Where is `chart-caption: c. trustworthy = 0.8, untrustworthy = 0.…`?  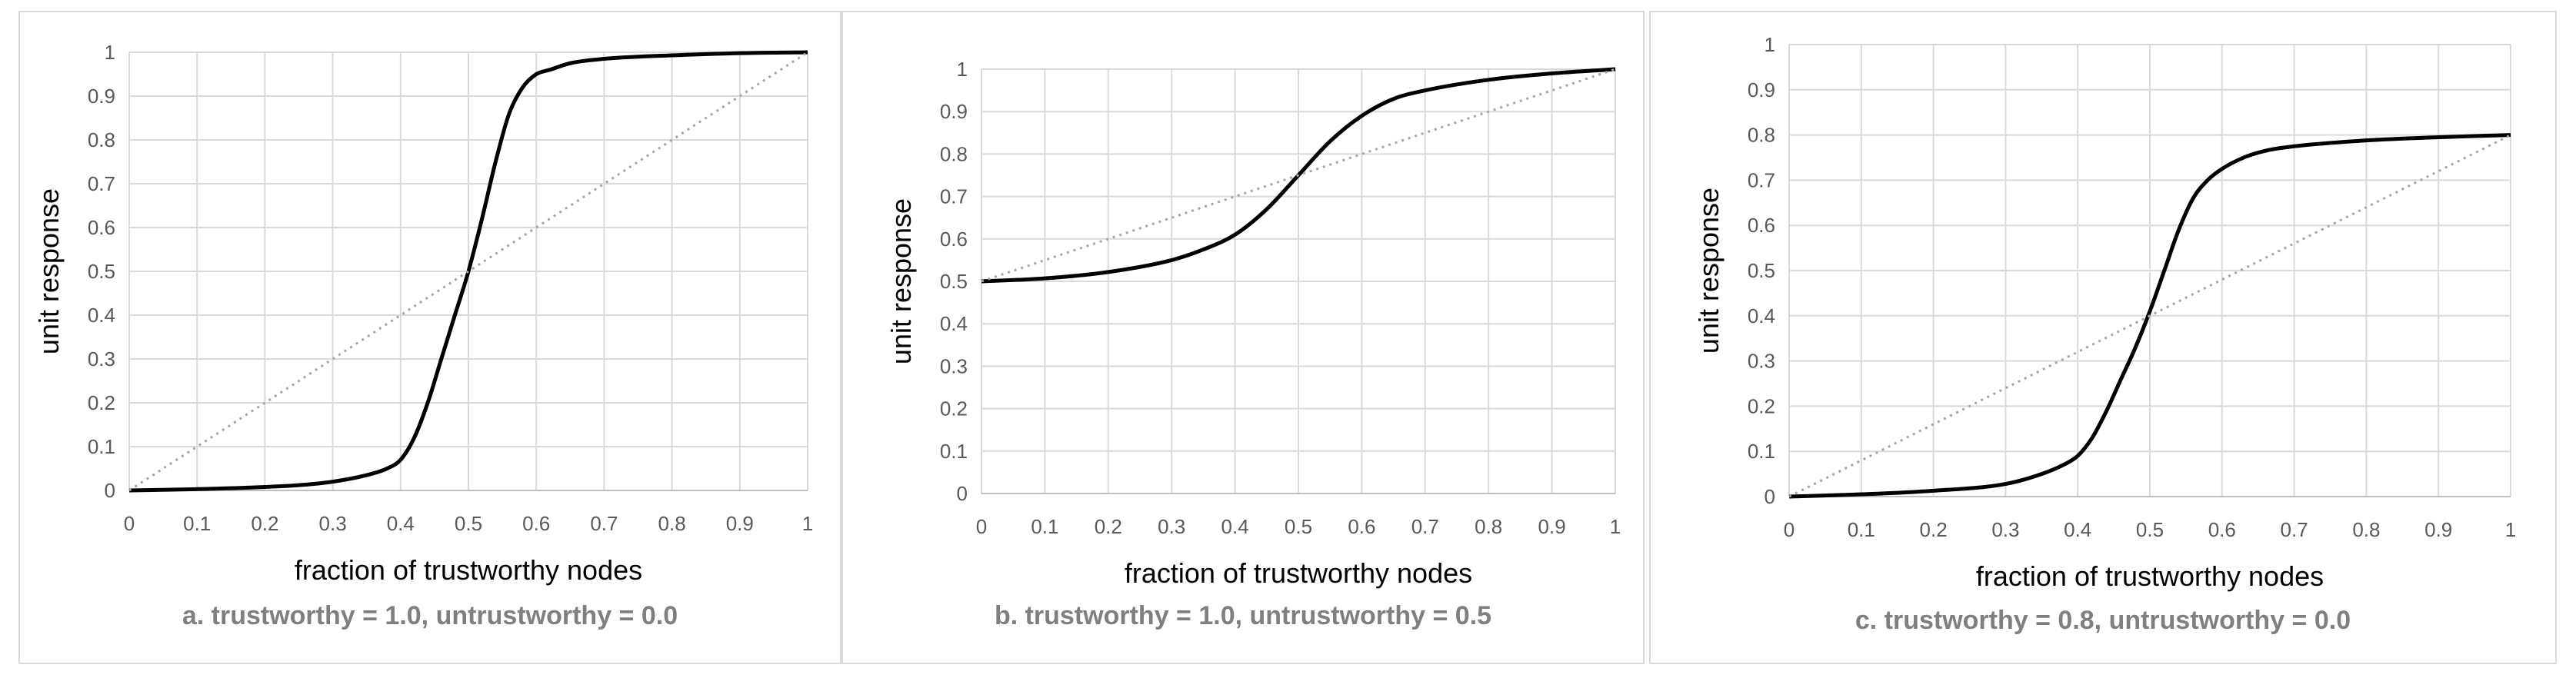 chart-caption: c. trustworthy = 0.8, untrustworthy = 0.… is located at coordinates (2103, 620).